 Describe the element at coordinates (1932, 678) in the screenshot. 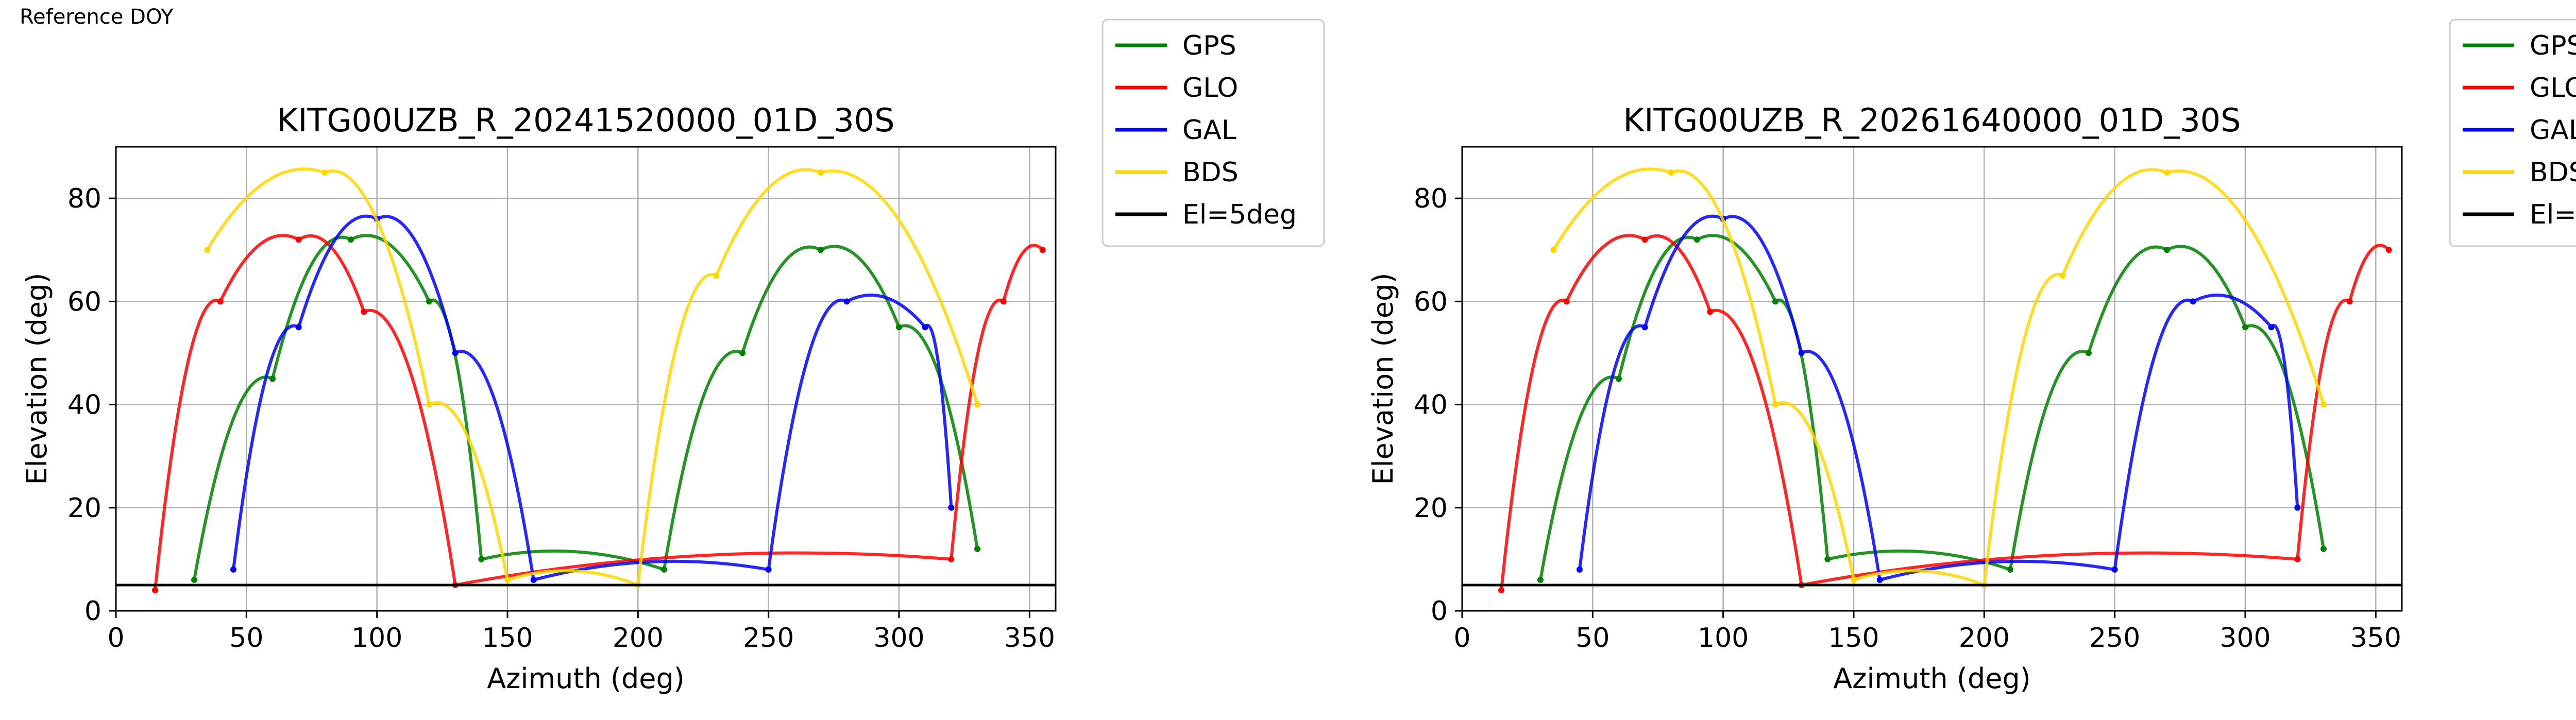

I see `x-axis-label: Azimuth (deg)` at that location.